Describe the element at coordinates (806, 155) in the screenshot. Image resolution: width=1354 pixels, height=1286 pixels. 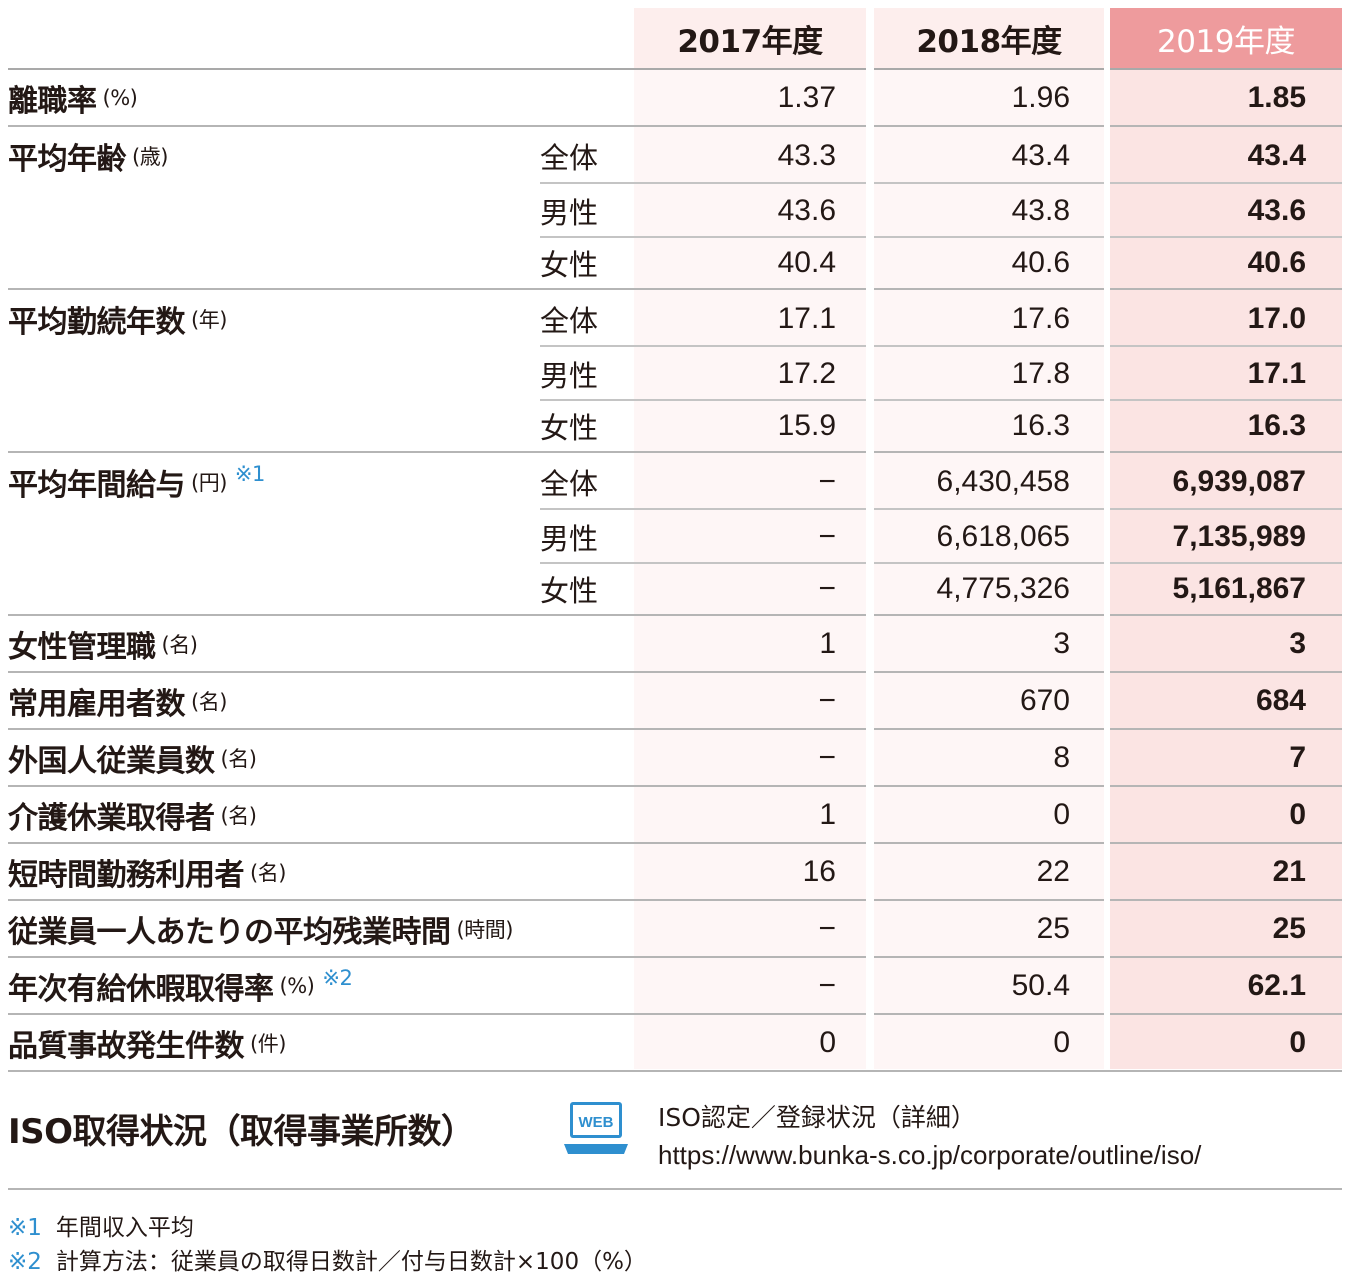
I see `cell-2017: 43.3` at that location.